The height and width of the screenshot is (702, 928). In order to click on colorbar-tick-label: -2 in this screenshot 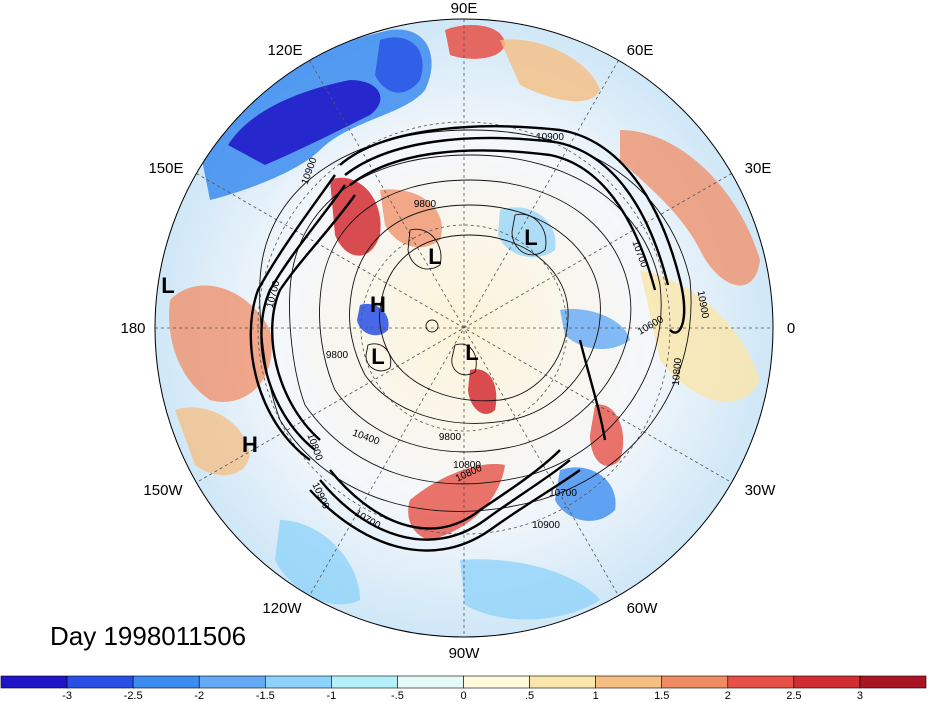, I will do `click(199, 696)`.